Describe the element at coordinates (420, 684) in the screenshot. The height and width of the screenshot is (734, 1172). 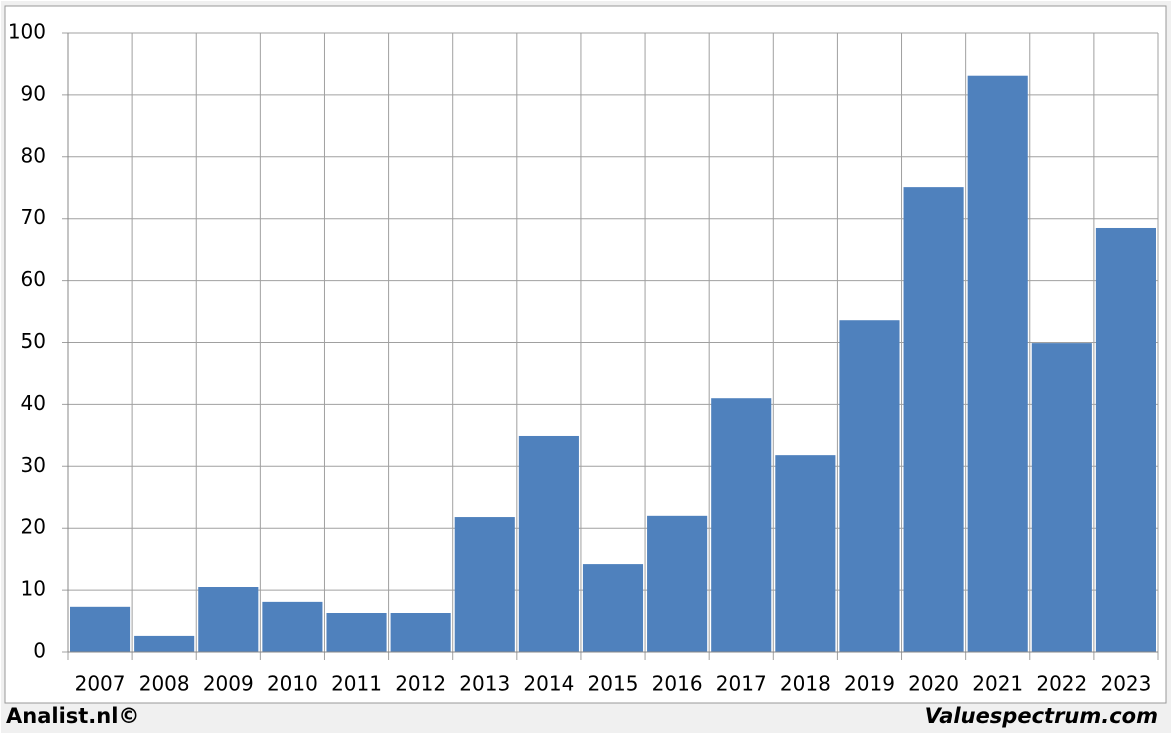
I see `x-tick-label: 2012` at that location.